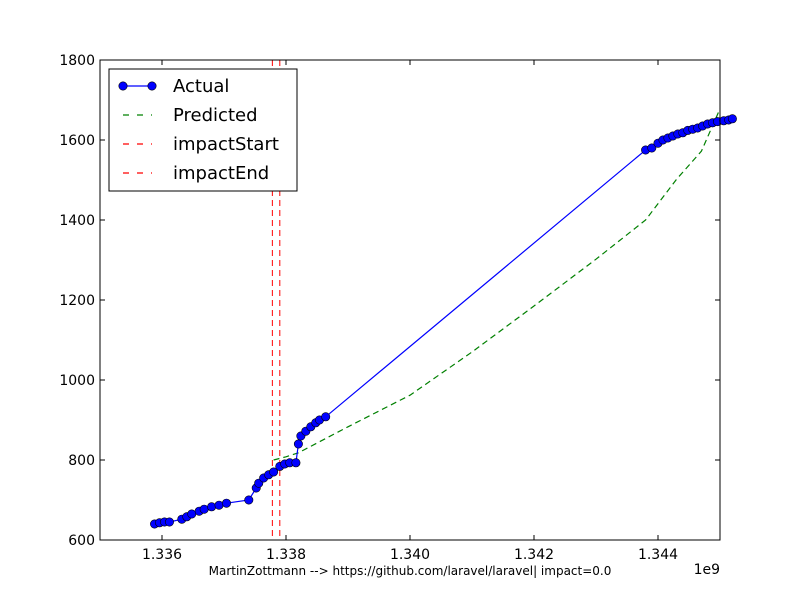 The image size is (800, 600). What do you see at coordinates (658, 555) in the screenshot?
I see `x-tick-label: 1.344` at bounding box center [658, 555].